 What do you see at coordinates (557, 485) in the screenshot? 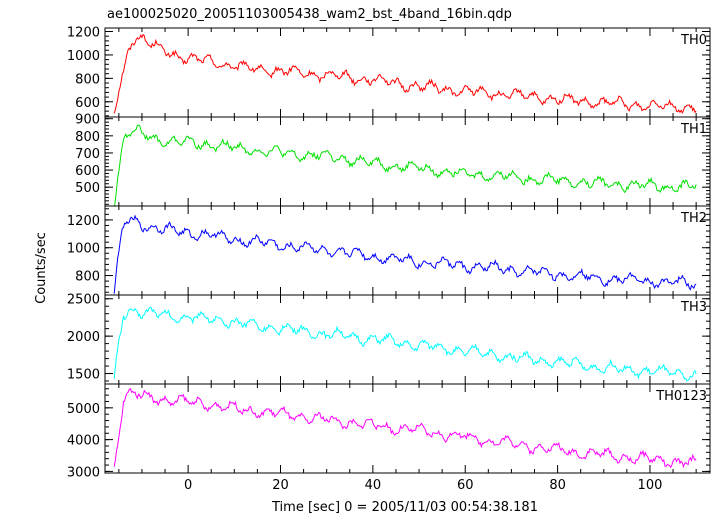
I see `x-tick-label: 80` at bounding box center [557, 485].